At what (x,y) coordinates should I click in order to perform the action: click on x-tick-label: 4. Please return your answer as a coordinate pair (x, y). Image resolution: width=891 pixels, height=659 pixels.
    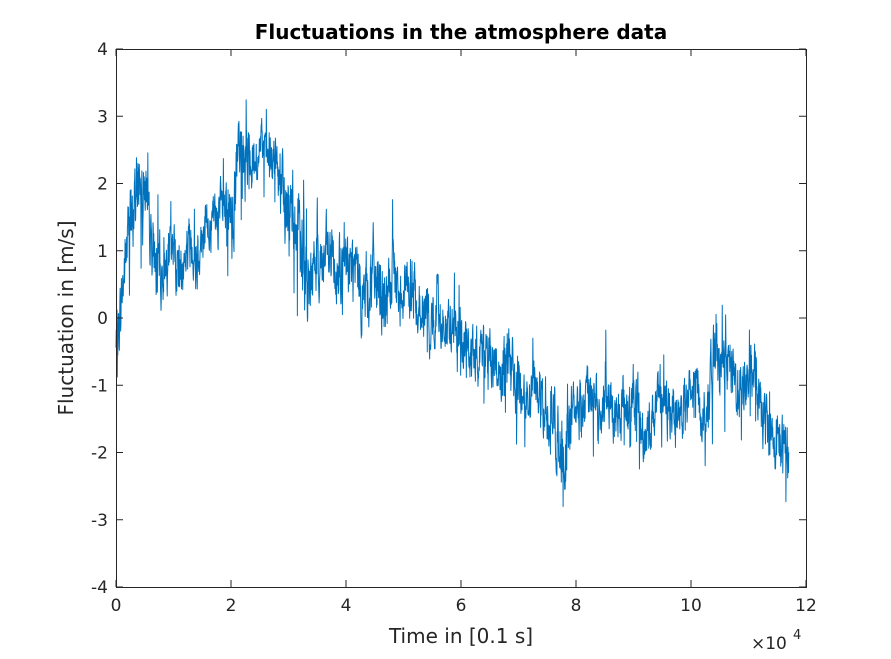
    Looking at the image, I should click on (346, 606).